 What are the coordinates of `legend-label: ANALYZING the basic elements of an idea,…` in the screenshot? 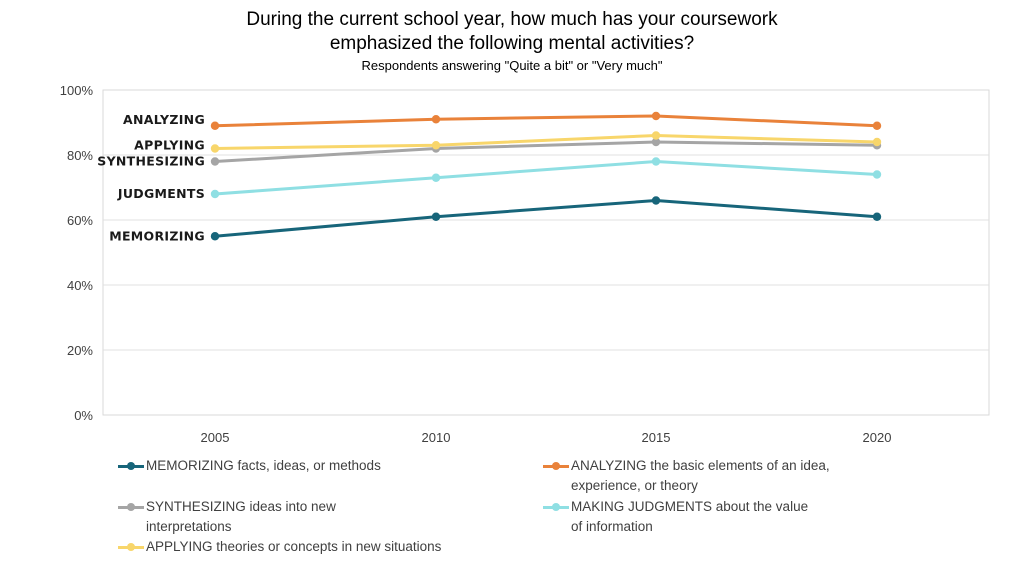 It's located at (700, 476).